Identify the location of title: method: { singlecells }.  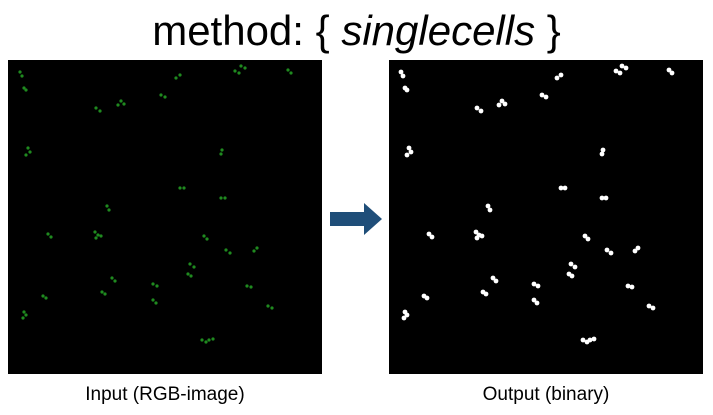
(356, 31).